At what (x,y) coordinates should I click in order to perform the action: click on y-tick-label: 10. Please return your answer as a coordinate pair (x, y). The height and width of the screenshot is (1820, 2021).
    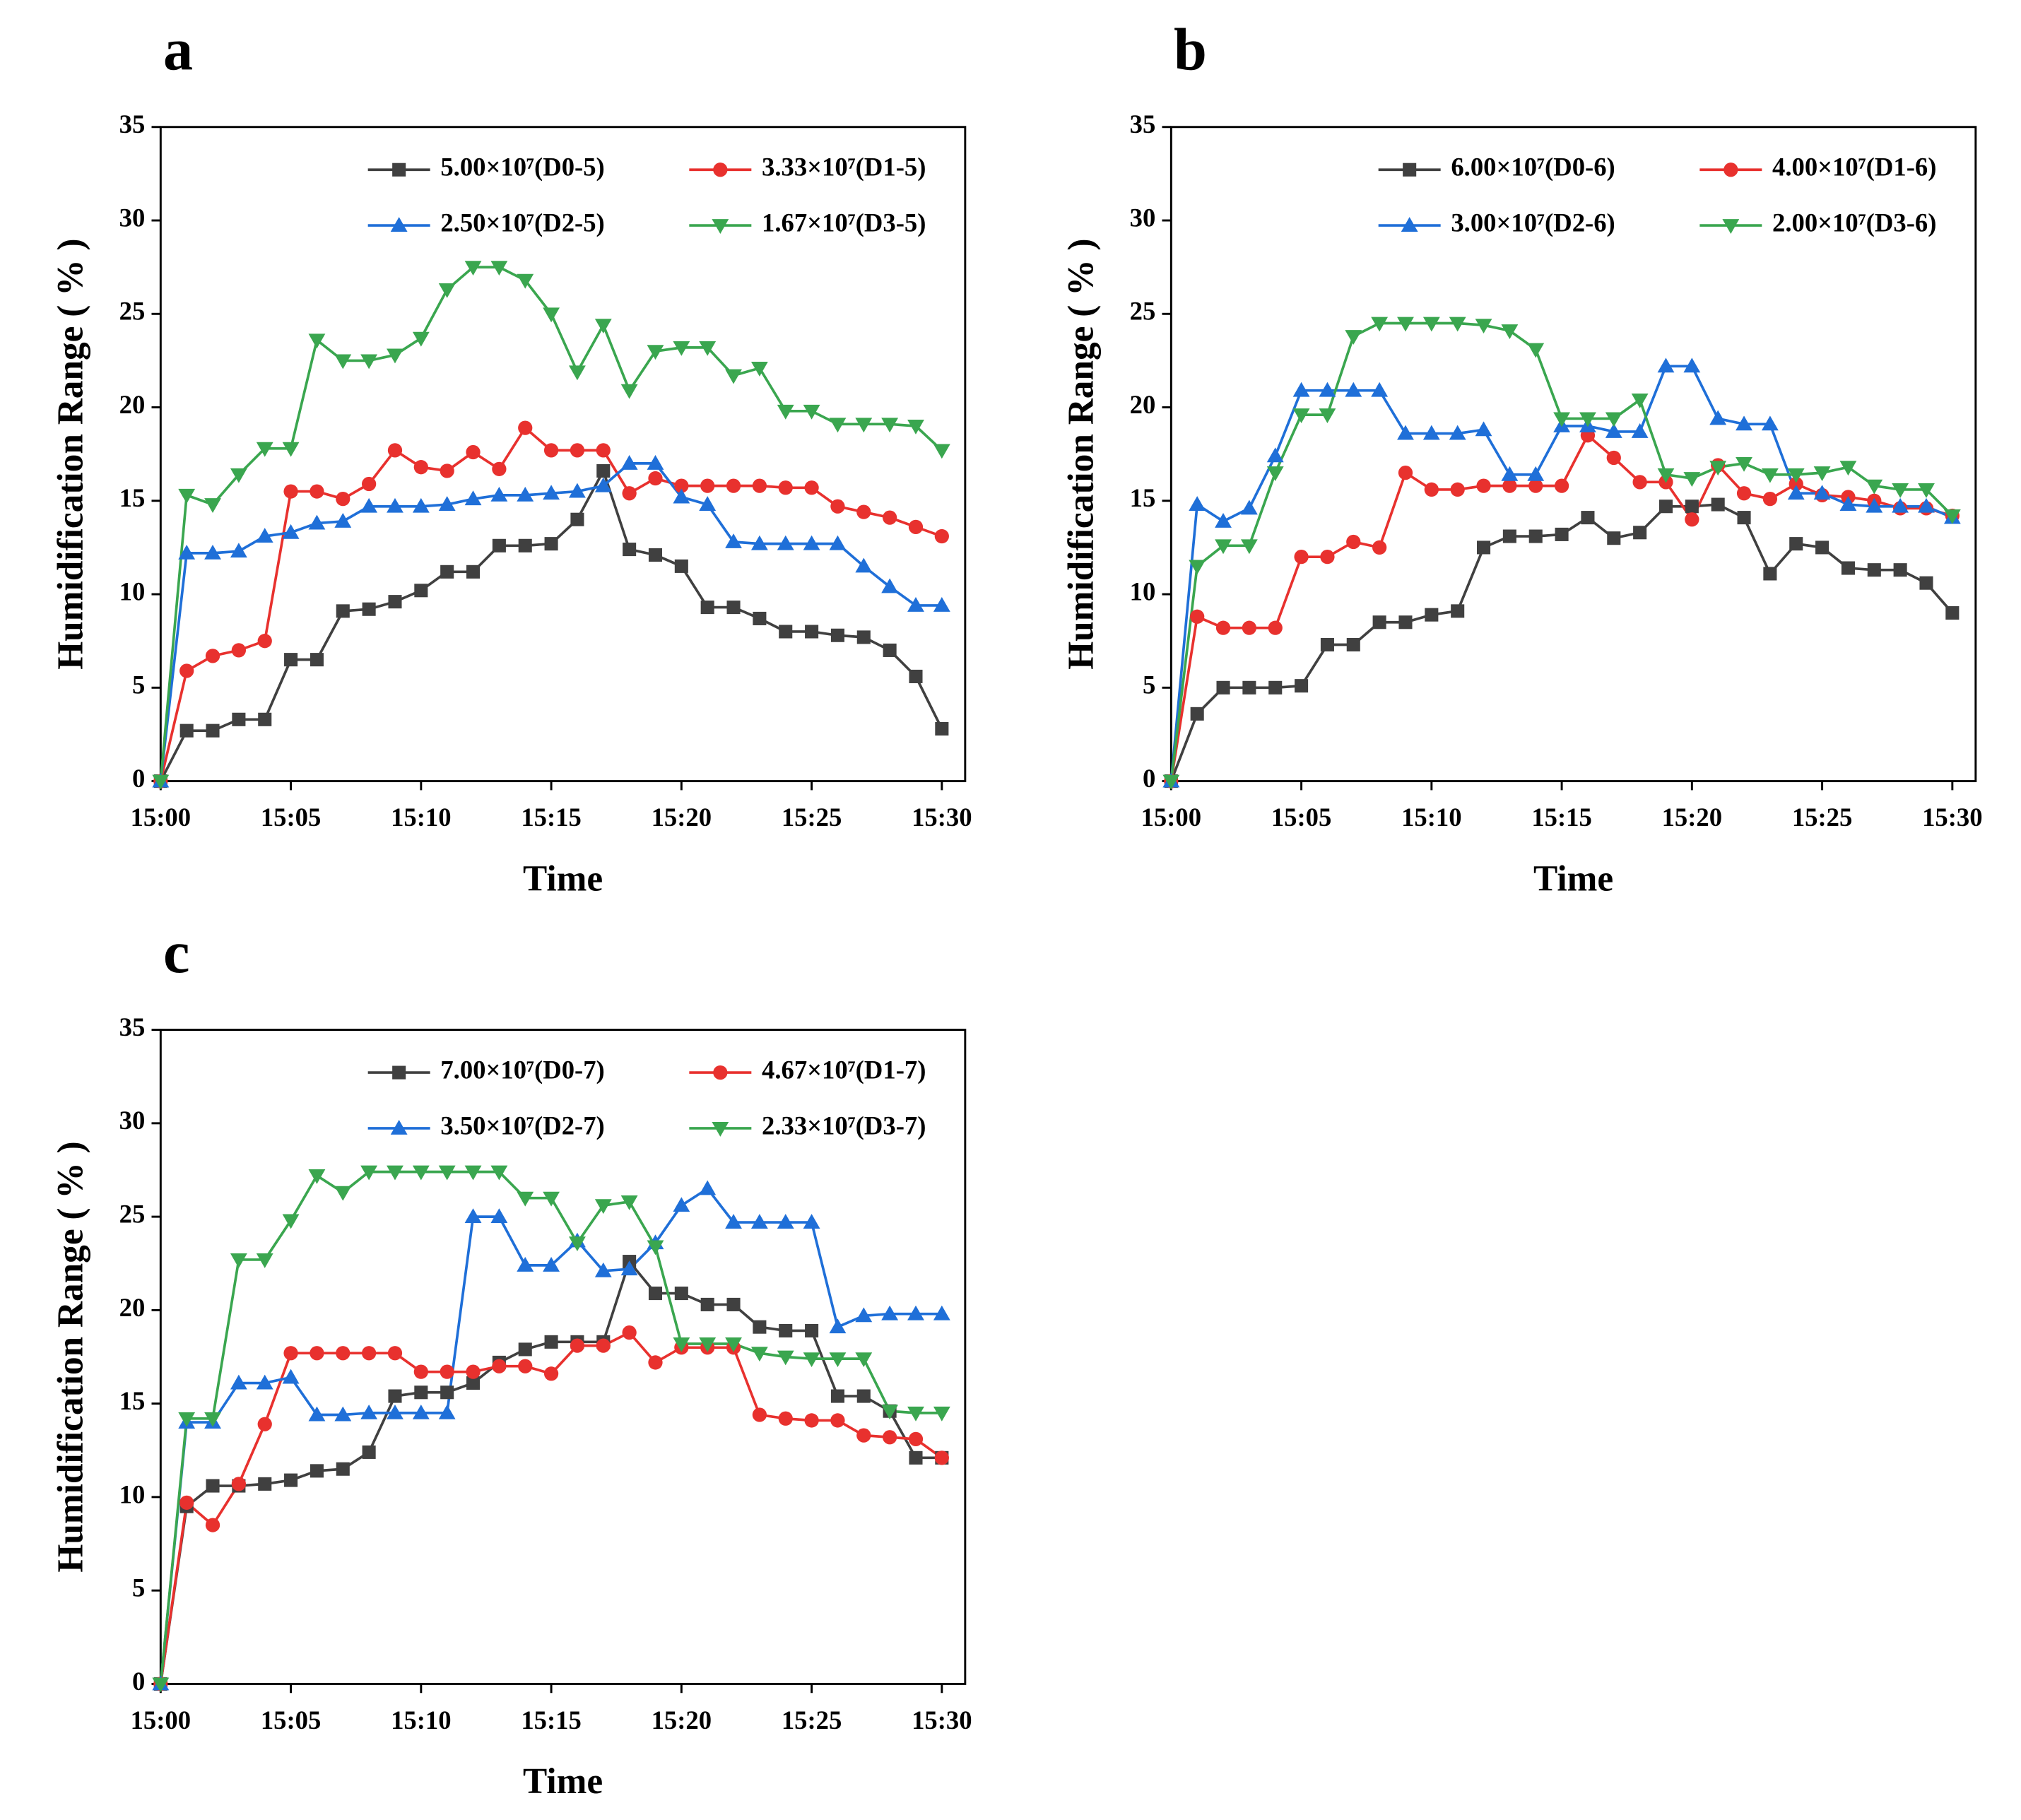
    Looking at the image, I should click on (1143, 591).